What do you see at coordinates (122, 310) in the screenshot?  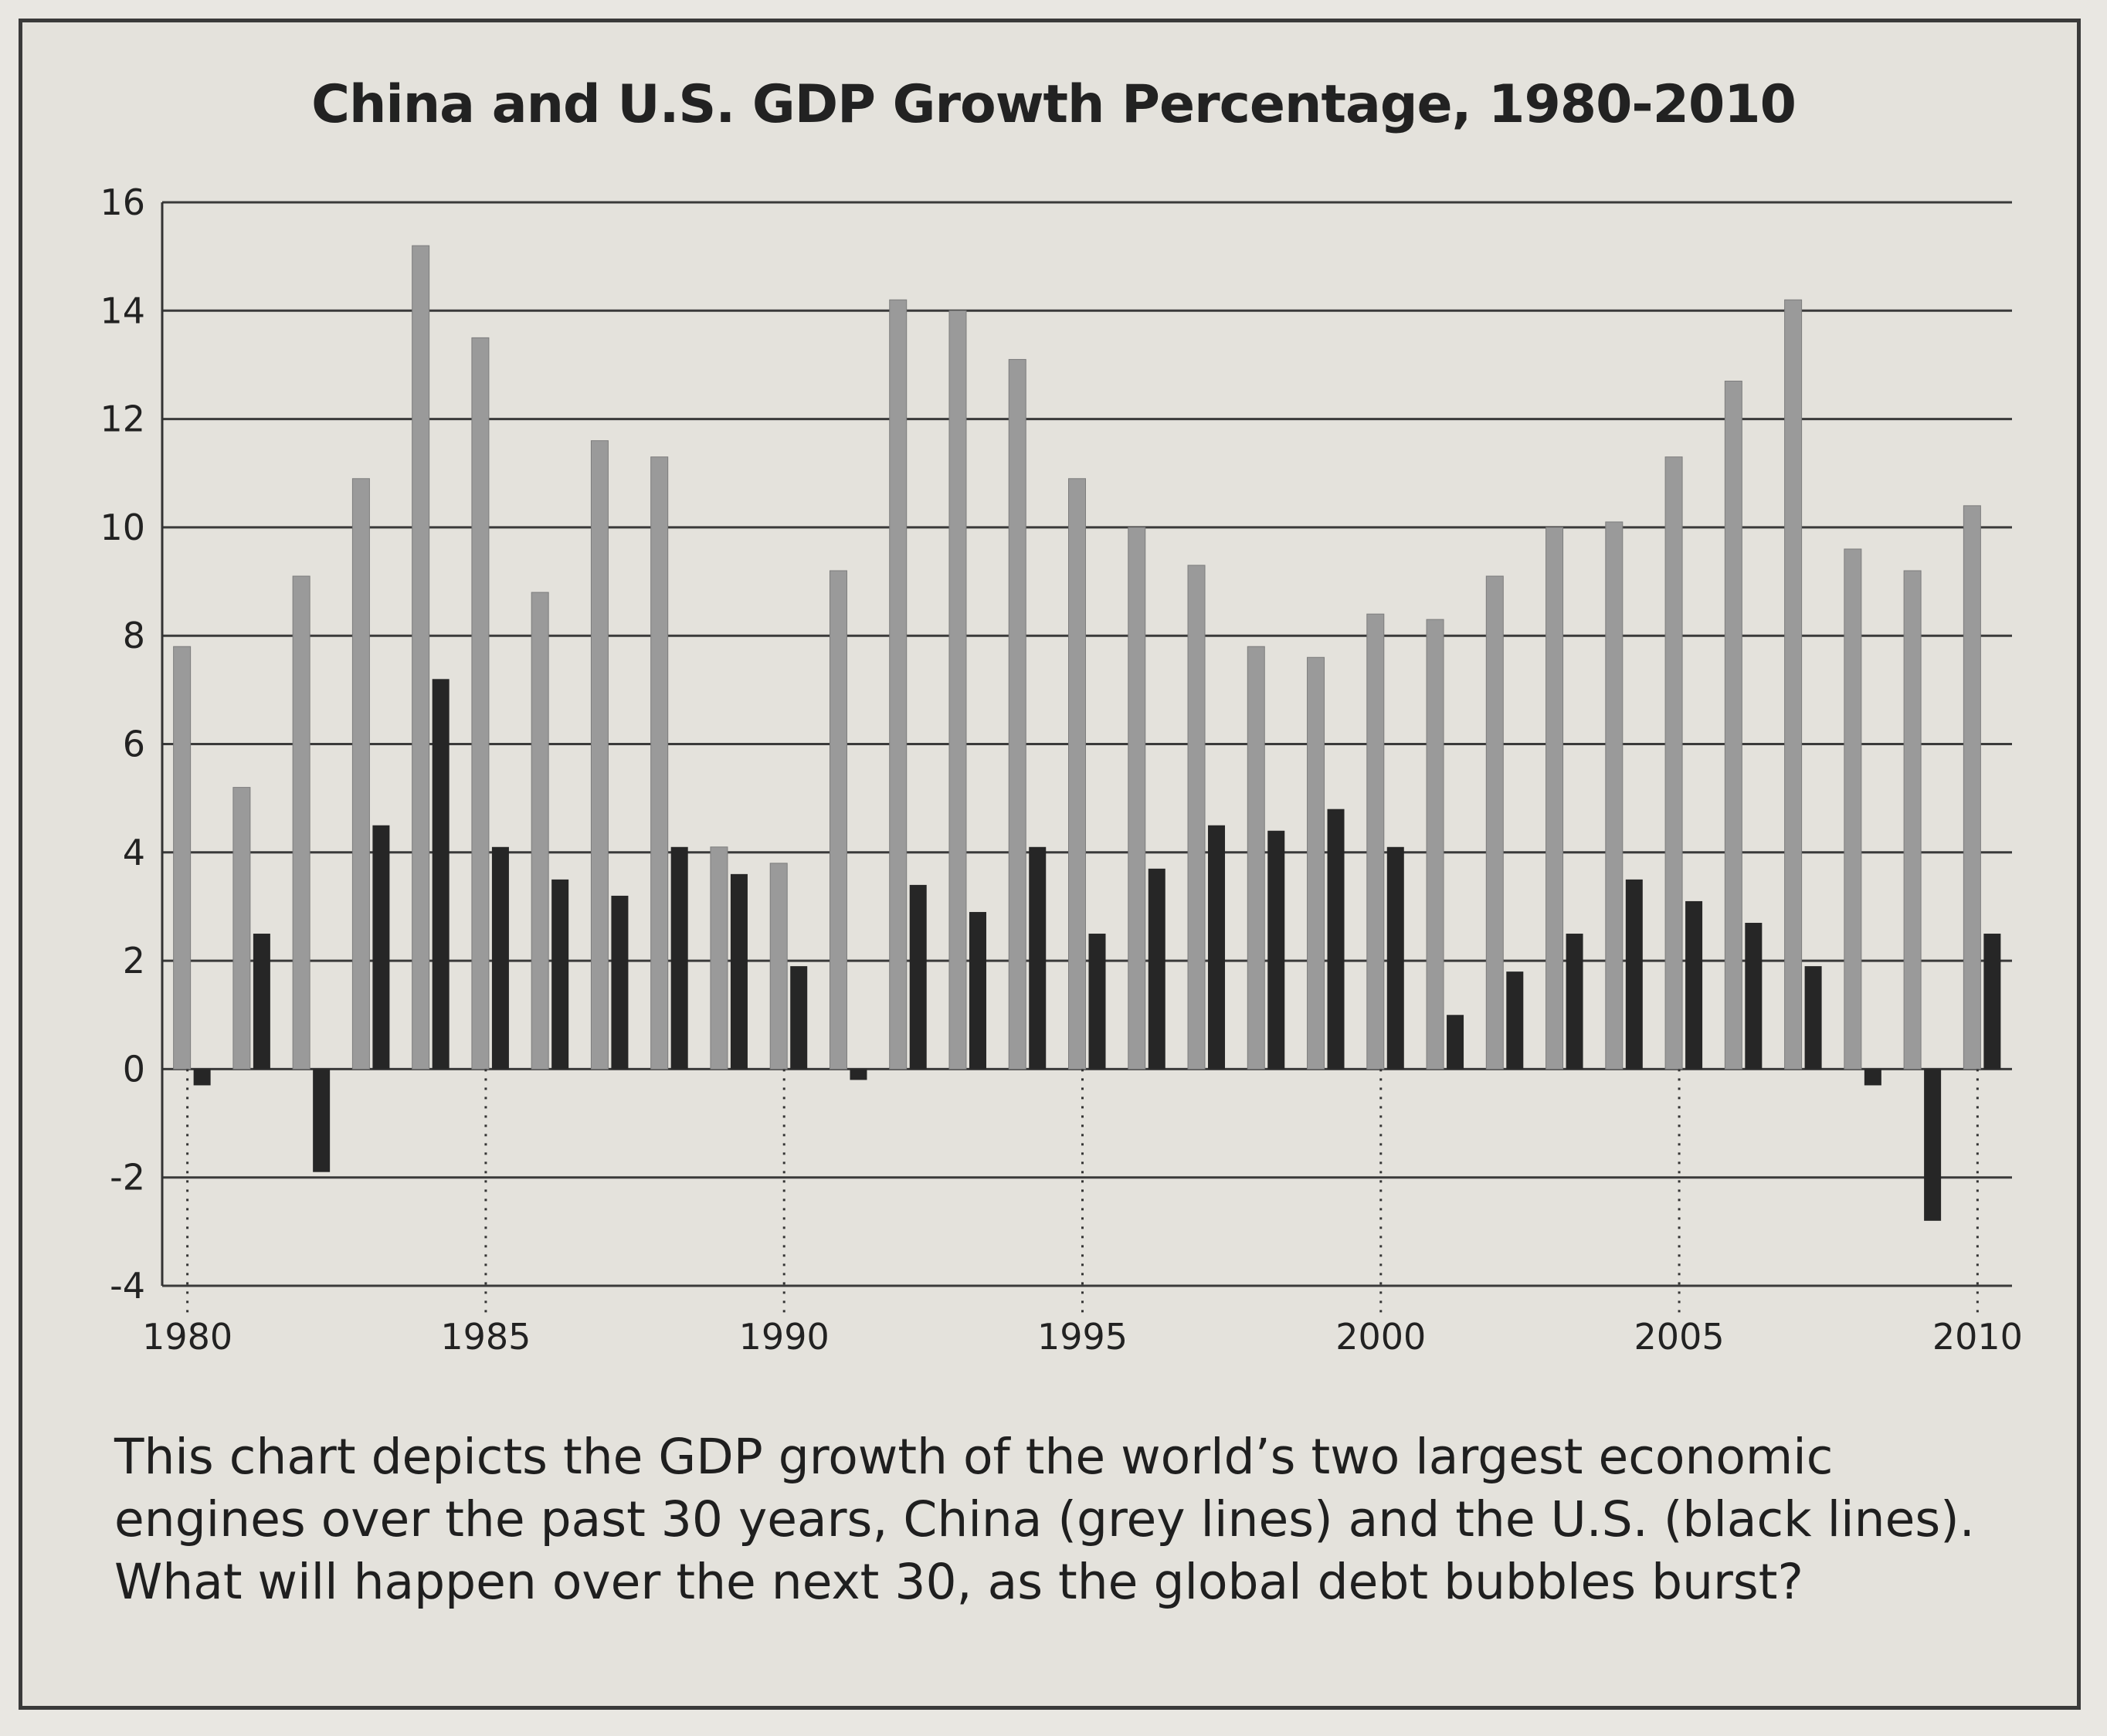 I see `y-tick-label: 14` at bounding box center [122, 310].